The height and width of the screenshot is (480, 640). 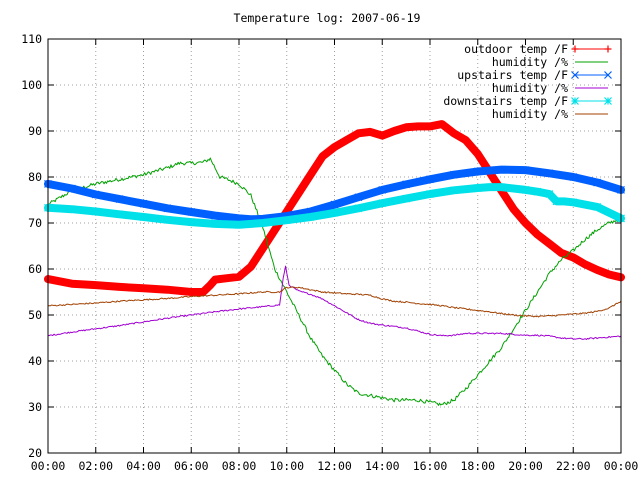 I want to click on legend-entry: downstairs temp /F, so click(x=527, y=101).